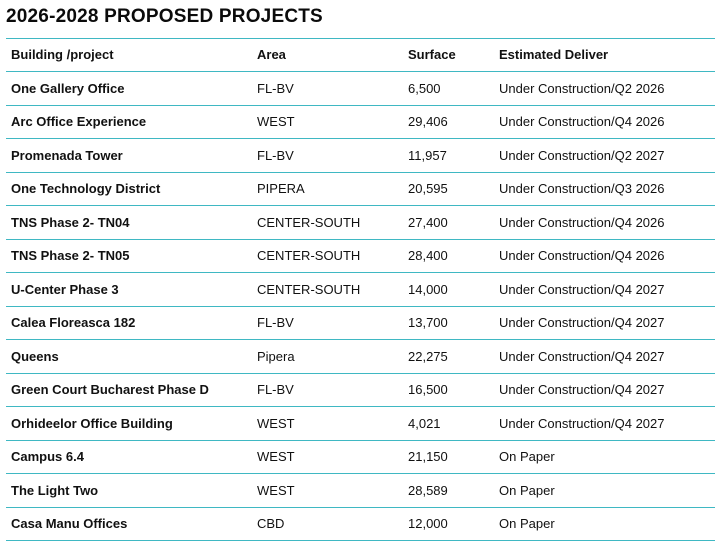  I want to click on cell-building-project: Arc Office Experience, so click(129, 122).